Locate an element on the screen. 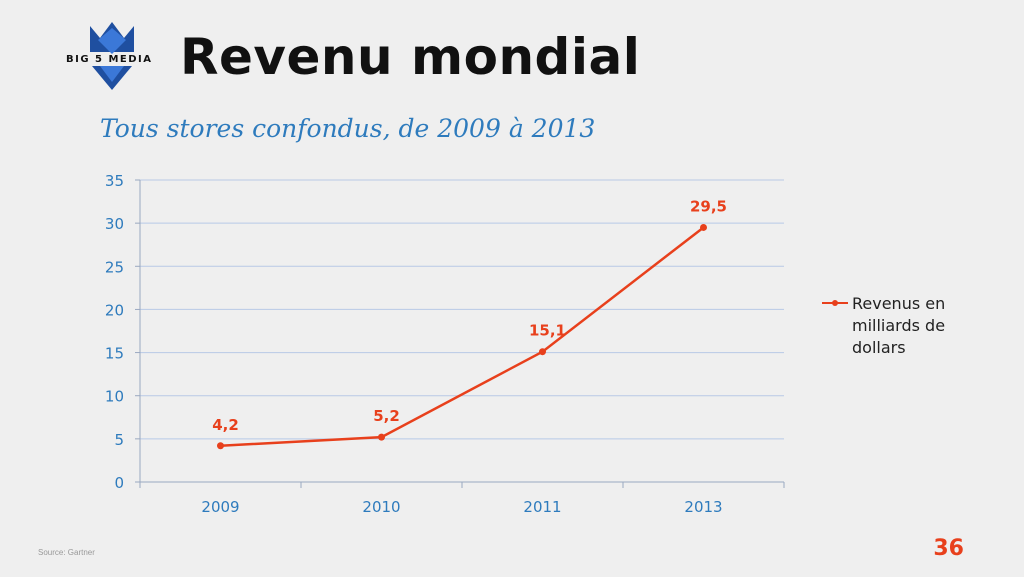 This screenshot has height=577, width=1024. data-label: 4,2 is located at coordinates (225, 425).